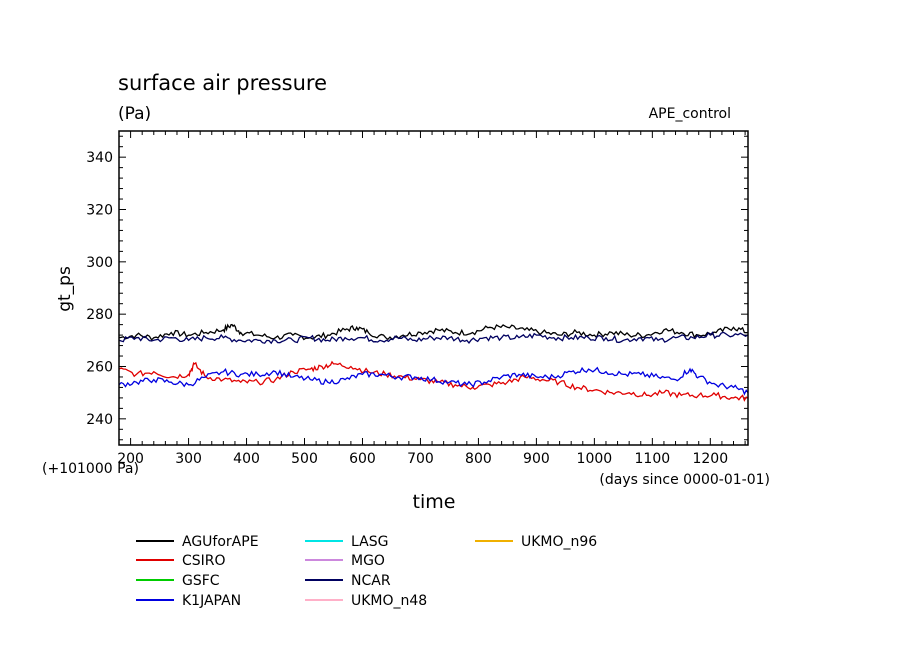 This screenshot has height=654, width=904. What do you see at coordinates (478, 459) in the screenshot?
I see `x-tick-label: 800` at bounding box center [478, 459].